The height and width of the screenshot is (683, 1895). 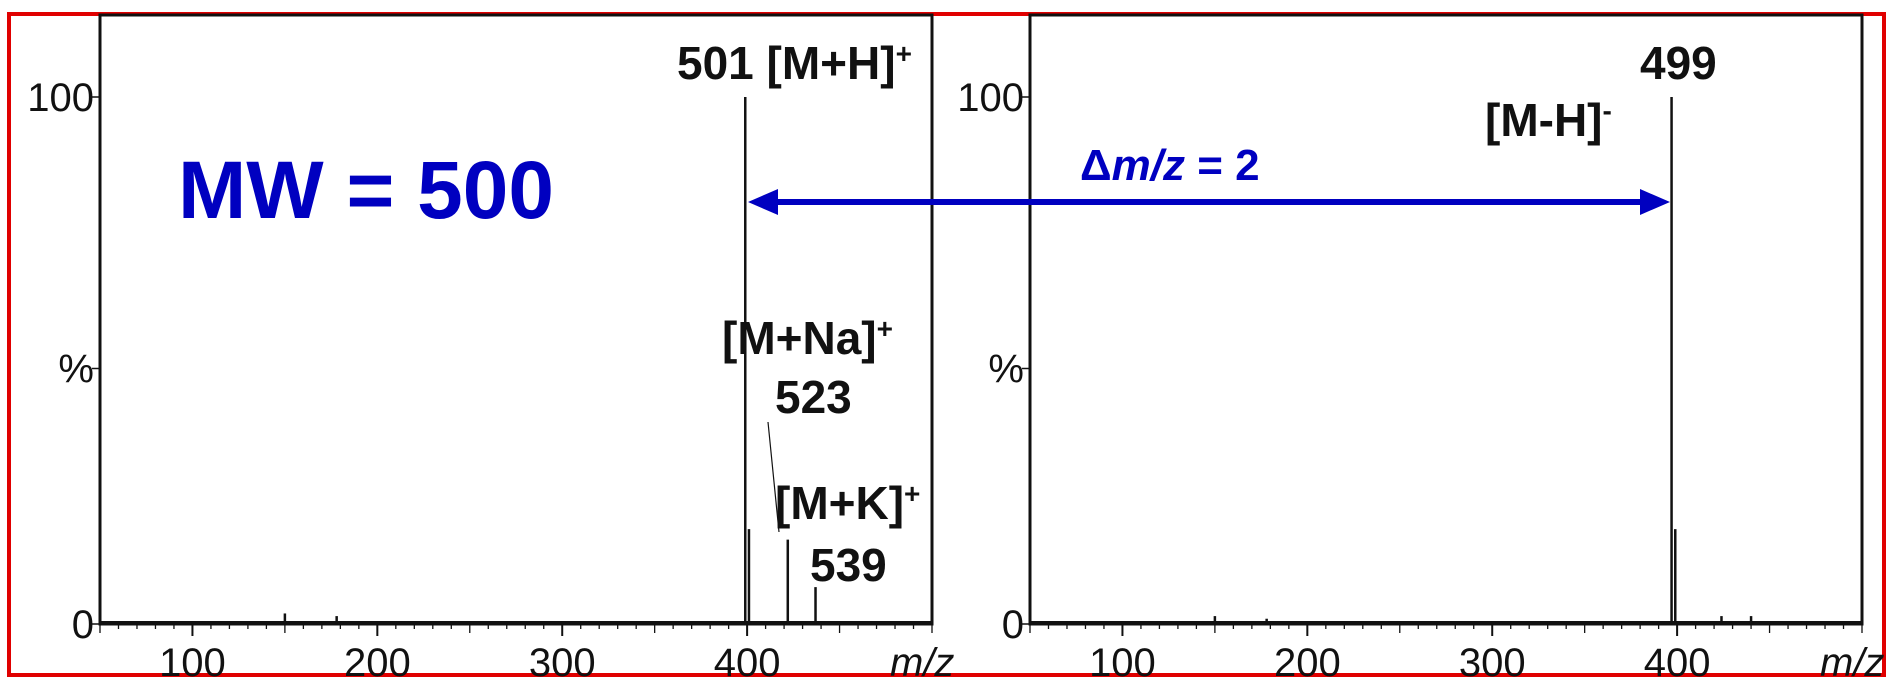 What do you see at coordinates (1548, 120) in the screenshot?
I see `peak-label-mminush: [M-H]-` at bounding box center [1548, 120].